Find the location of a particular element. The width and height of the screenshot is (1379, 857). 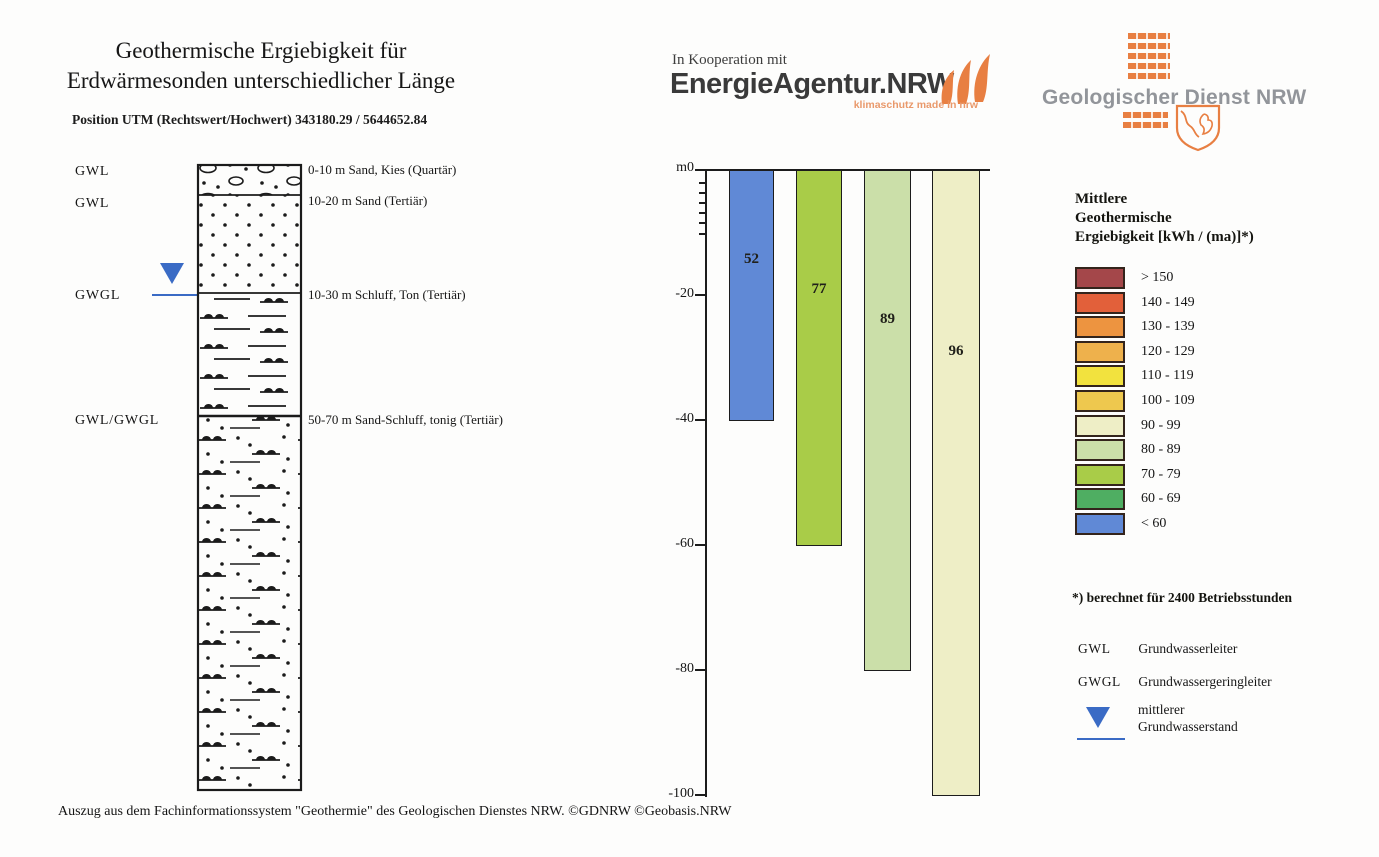

ytick--40: -40 is located at coordinates (684, 418).